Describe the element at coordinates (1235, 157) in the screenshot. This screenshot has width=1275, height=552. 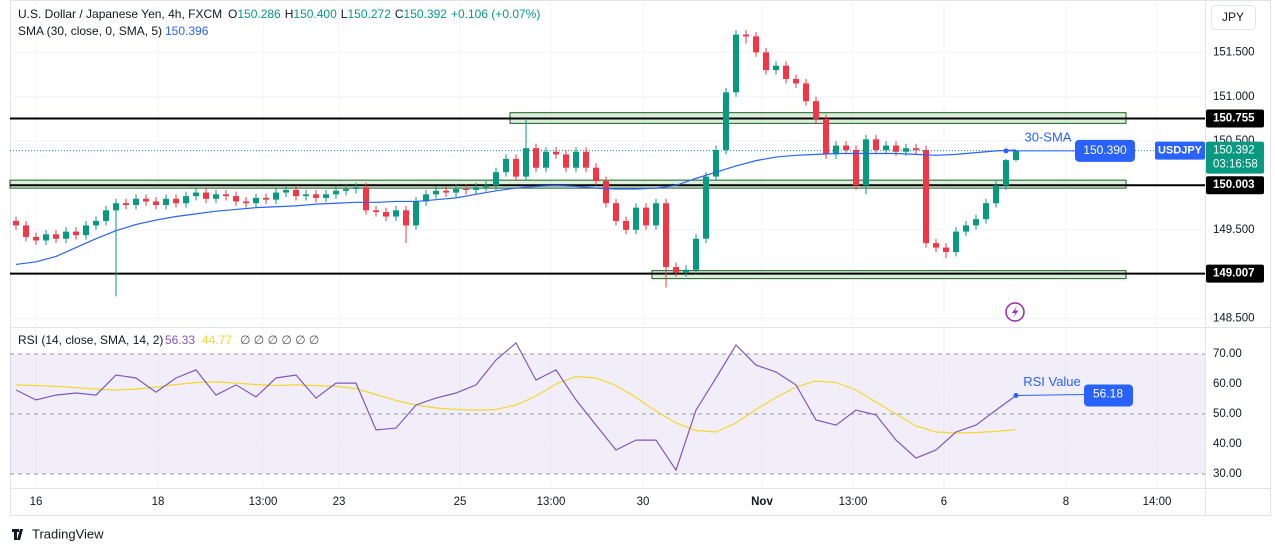
I see `last-price-tag` at that location.